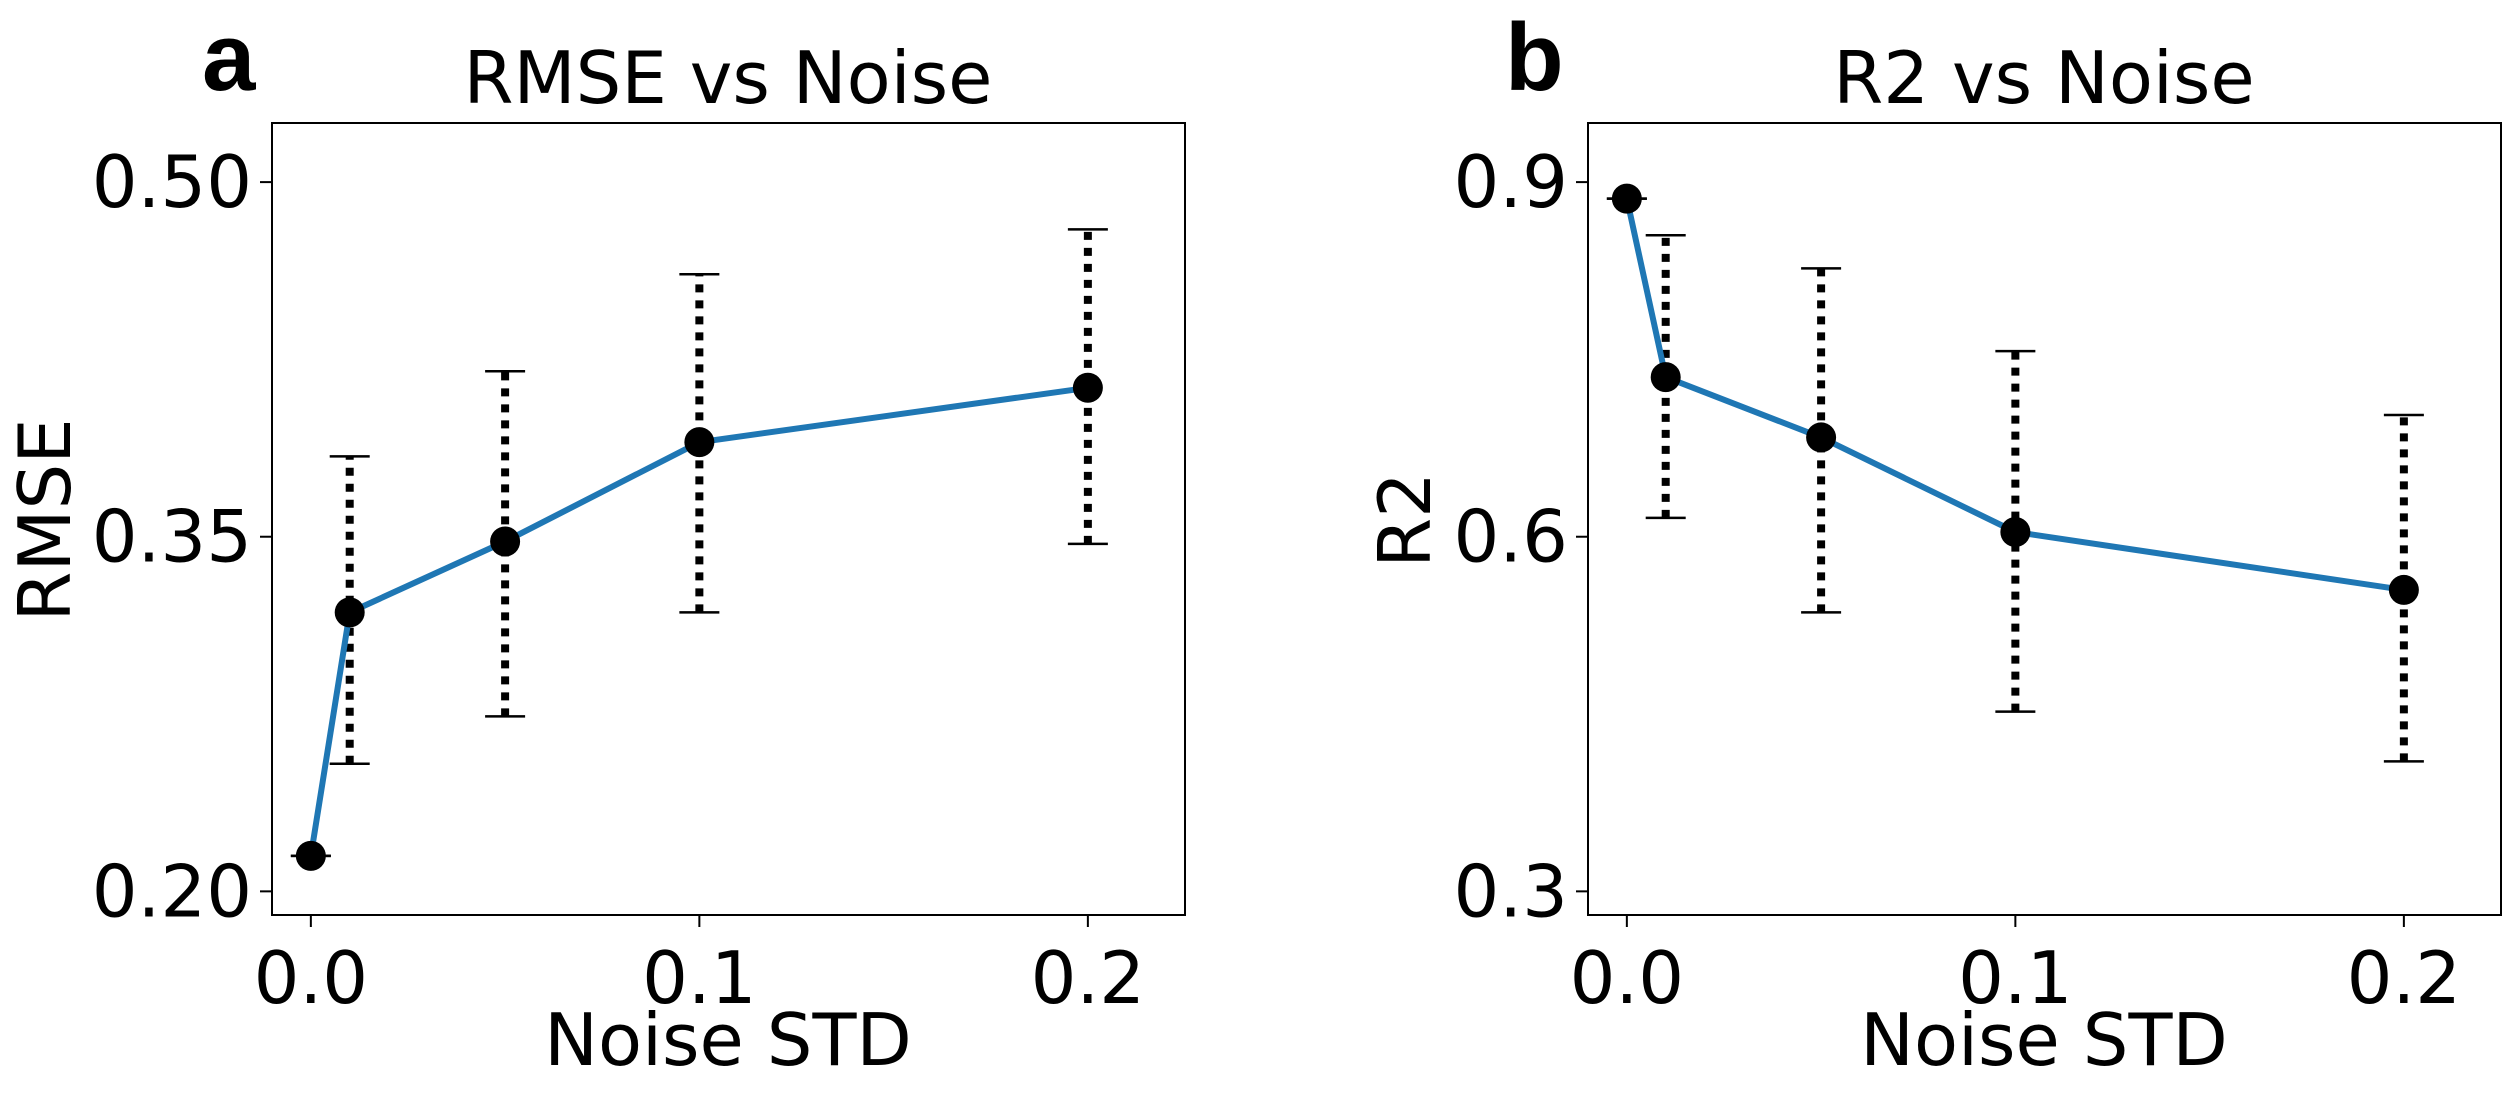 The height and width of the screenshot is (1097, 2516). What do you see at coordinates (2015, 394) in the screenshot?
I see `data-points-b` at bounding box center [2015, 394].